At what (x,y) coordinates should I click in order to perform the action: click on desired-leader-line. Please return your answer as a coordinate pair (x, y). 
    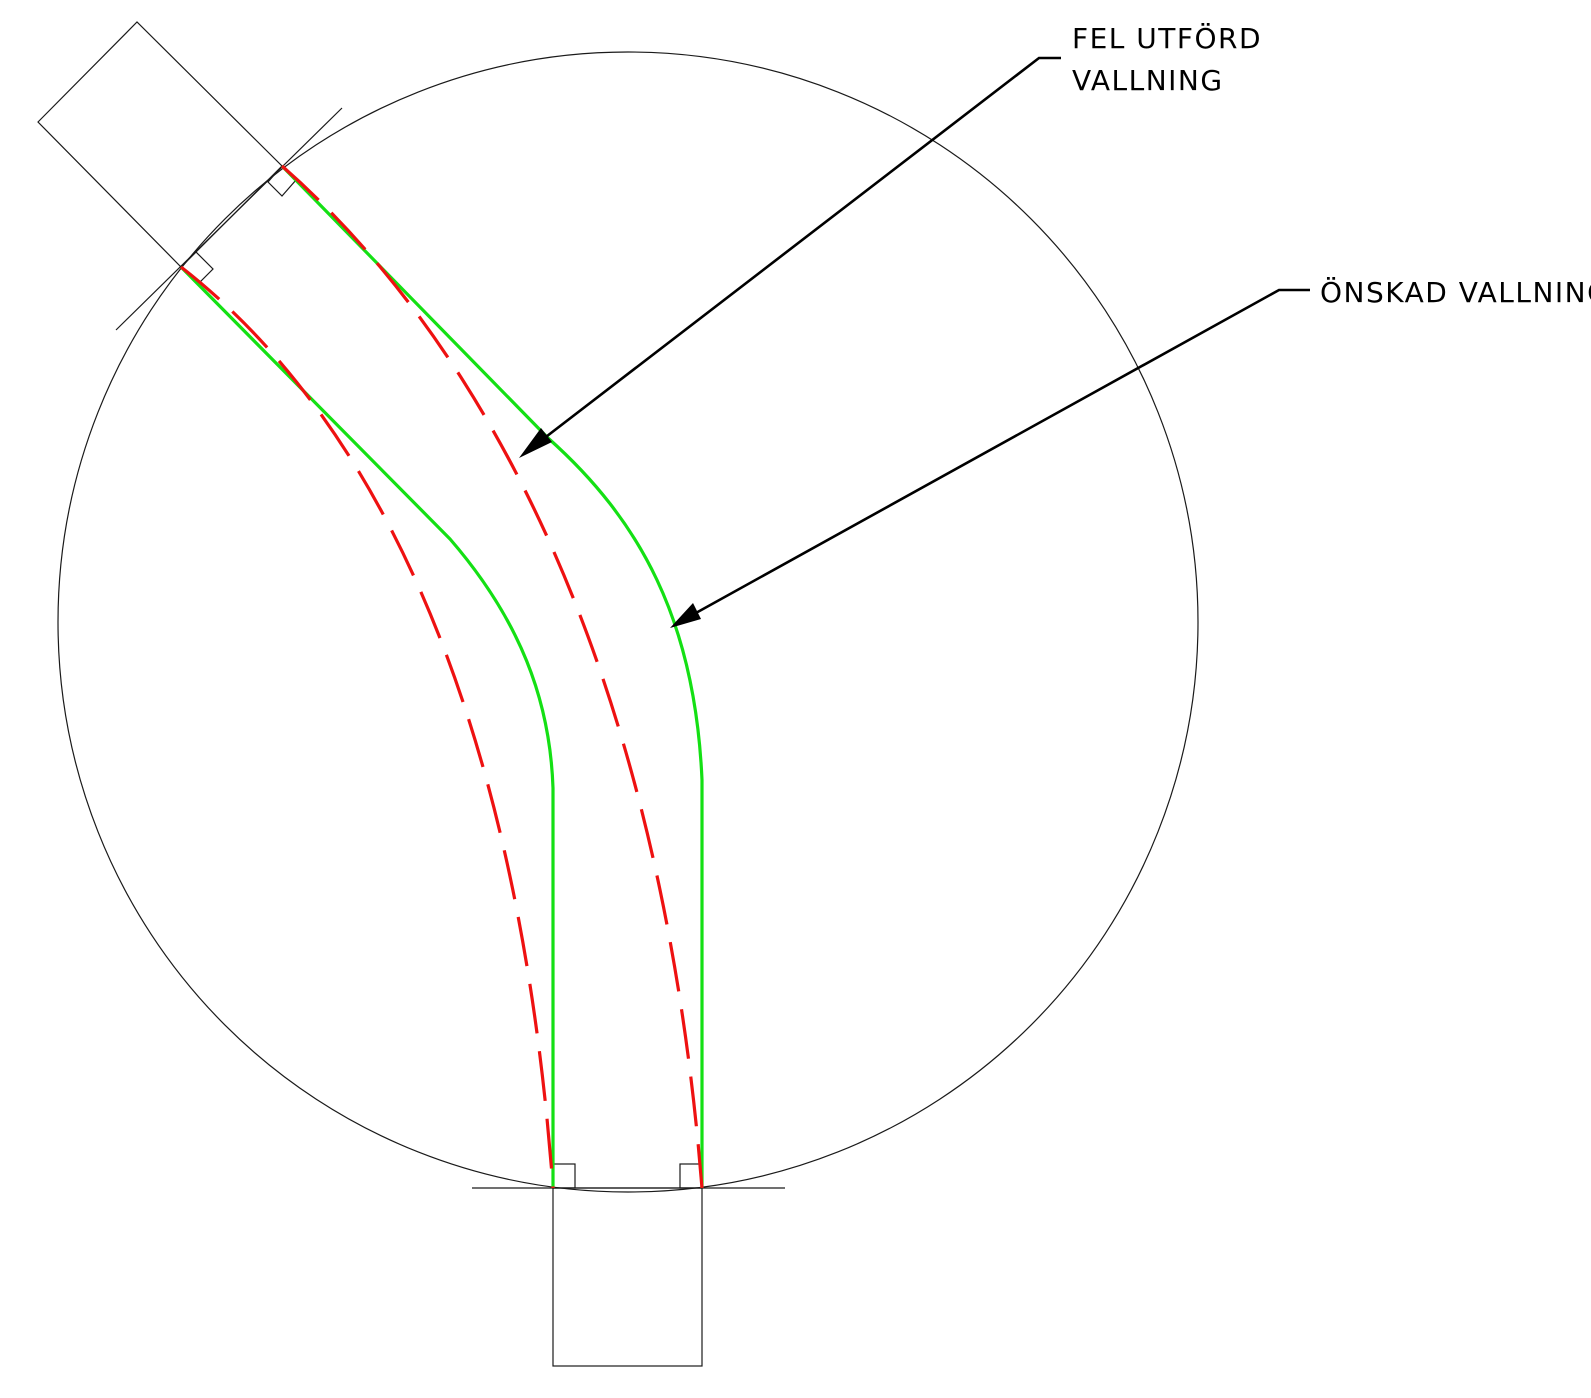
    Looking at the image, I should click on (992, 457).